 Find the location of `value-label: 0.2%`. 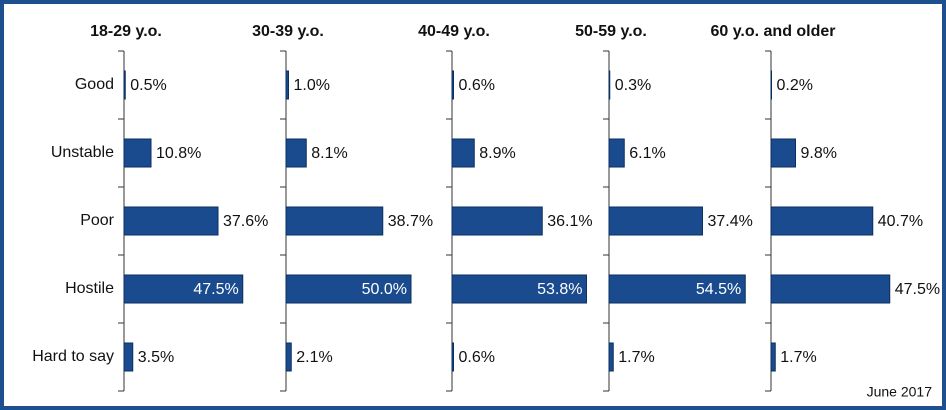

value-label: 0.2% is located at coordinates (795, 85).